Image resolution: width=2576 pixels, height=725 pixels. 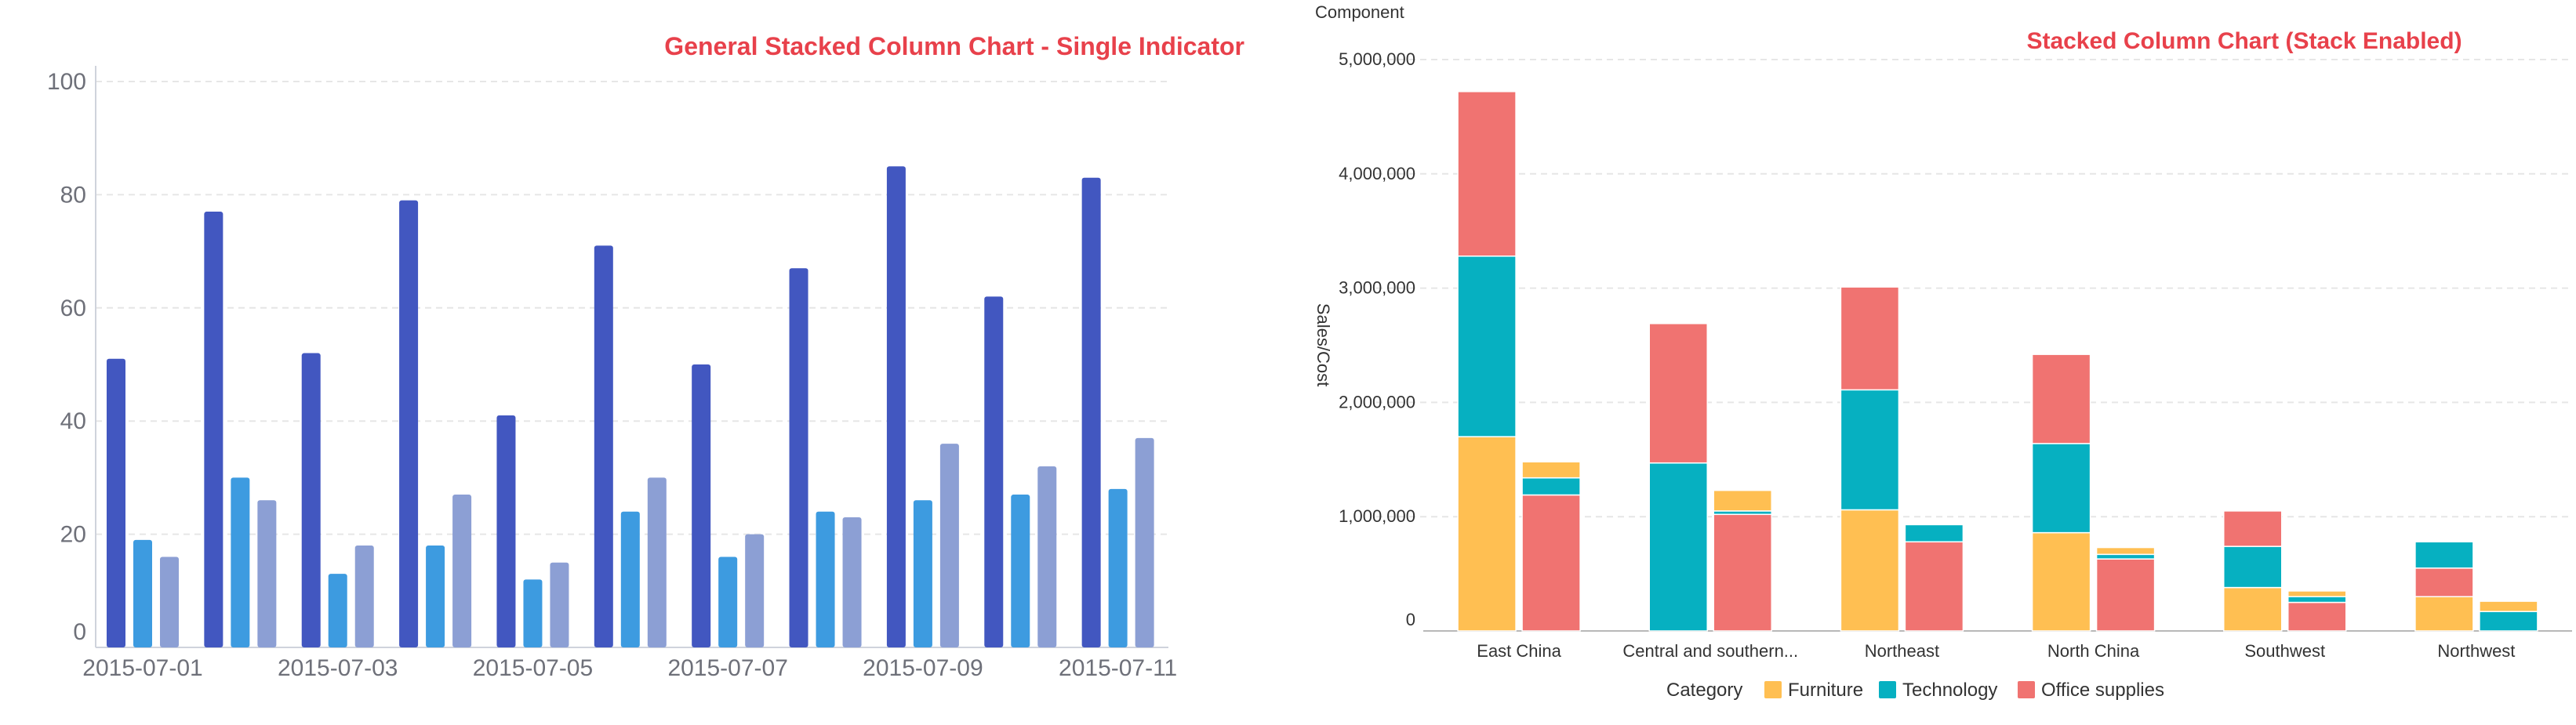 I want to click on chart-subtitle: Component, so click(x=1359, y=12).